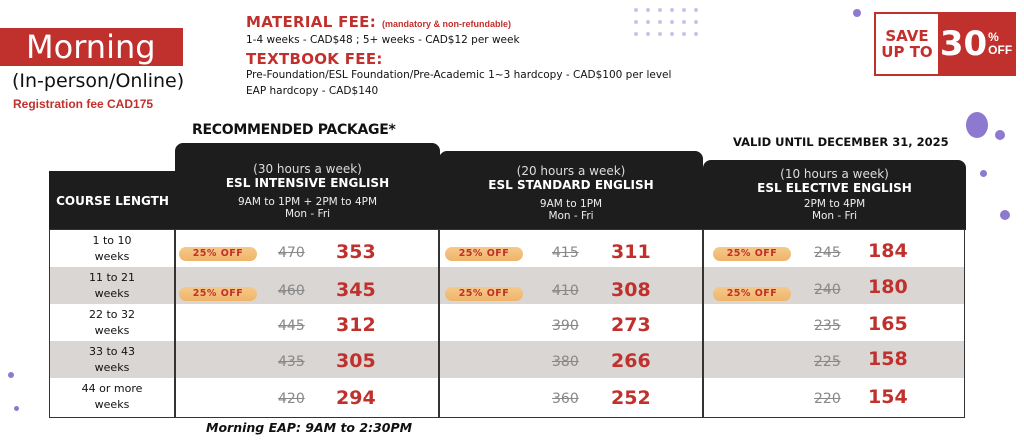  Describe the element at coordinates (112, 200) in the screenshot. I see `course-length-header: COURSE LENGTH` at that location.